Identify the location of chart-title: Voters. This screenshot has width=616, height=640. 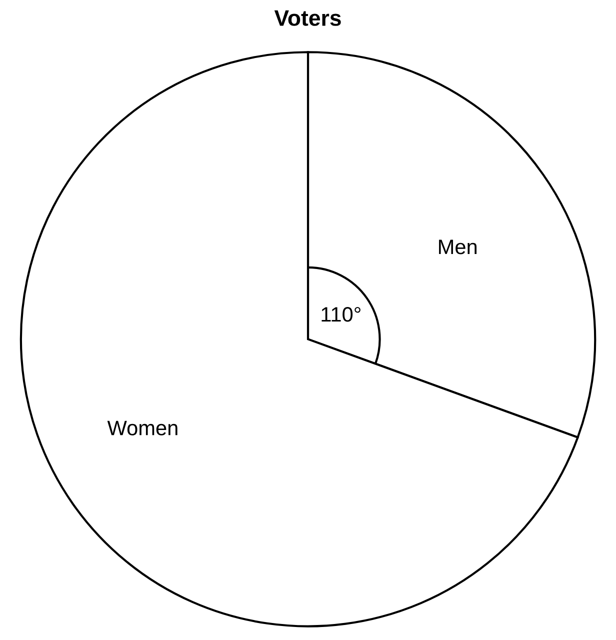
(307, 18).